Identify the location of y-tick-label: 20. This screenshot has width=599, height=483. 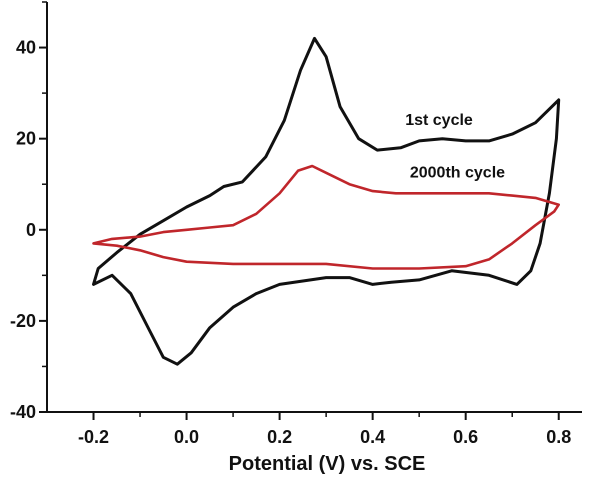
(26, 139).